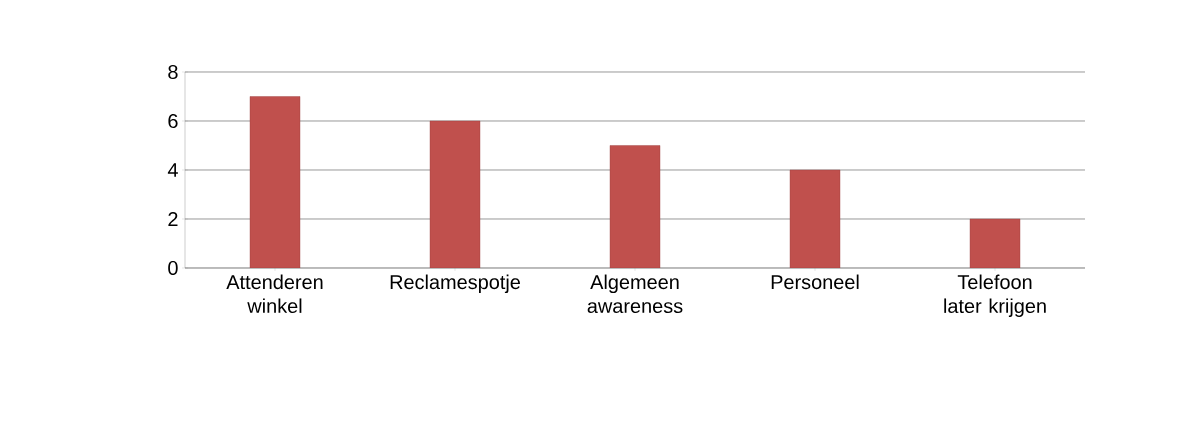 The height and width of the screenshot is (432, 1194). What do you see at coordinates (173, 219) in the screenshot?
I see `y-tick-label: 2` at bounding box center [173, 219].